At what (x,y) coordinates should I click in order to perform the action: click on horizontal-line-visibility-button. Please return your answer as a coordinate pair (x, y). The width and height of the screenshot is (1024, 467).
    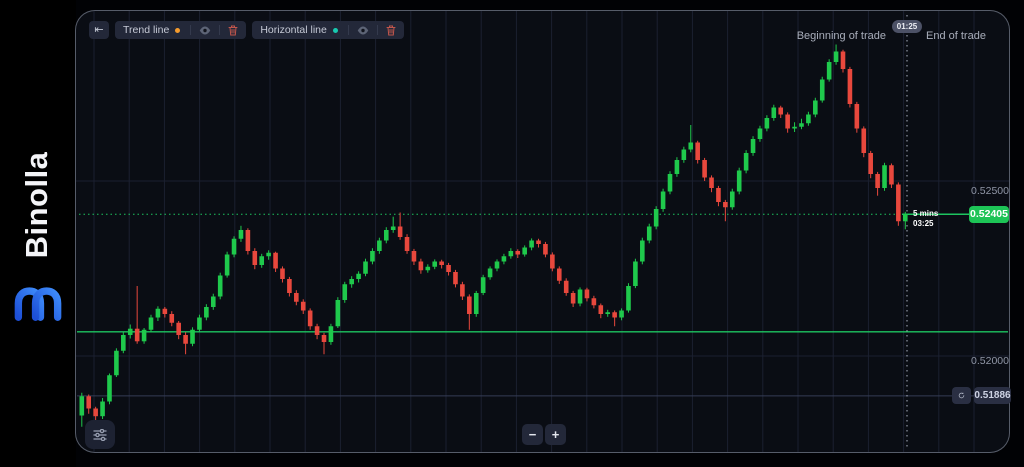
    Looking at the image, I should click on (363, 30).